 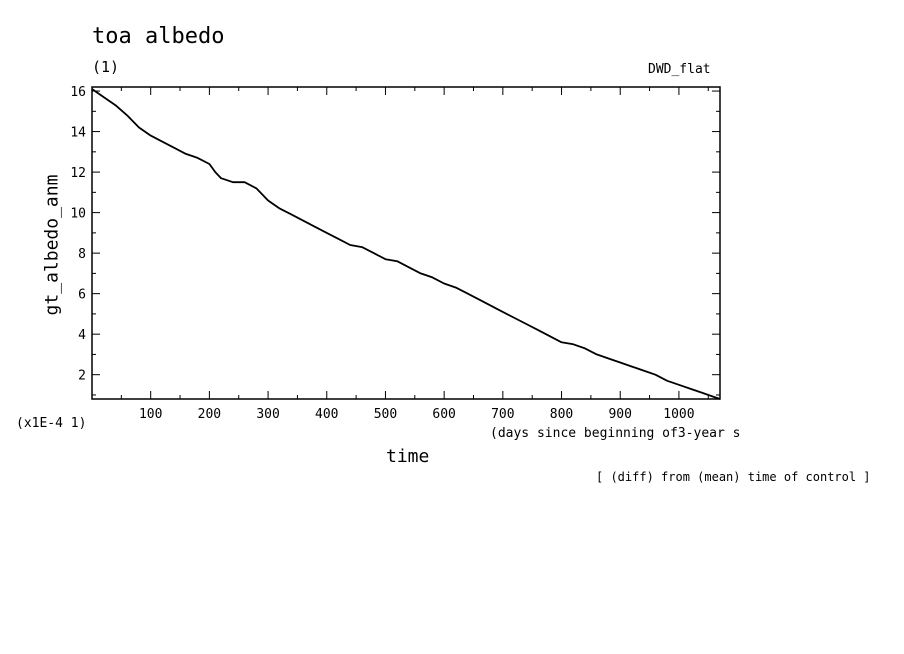 I want to click on x-tick-label: 600, so click(x=443, y=414).